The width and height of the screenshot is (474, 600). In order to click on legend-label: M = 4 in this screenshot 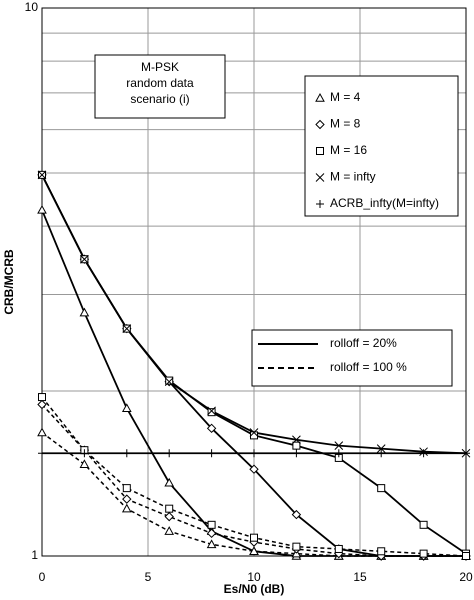, I will do `click(345, 97)`.